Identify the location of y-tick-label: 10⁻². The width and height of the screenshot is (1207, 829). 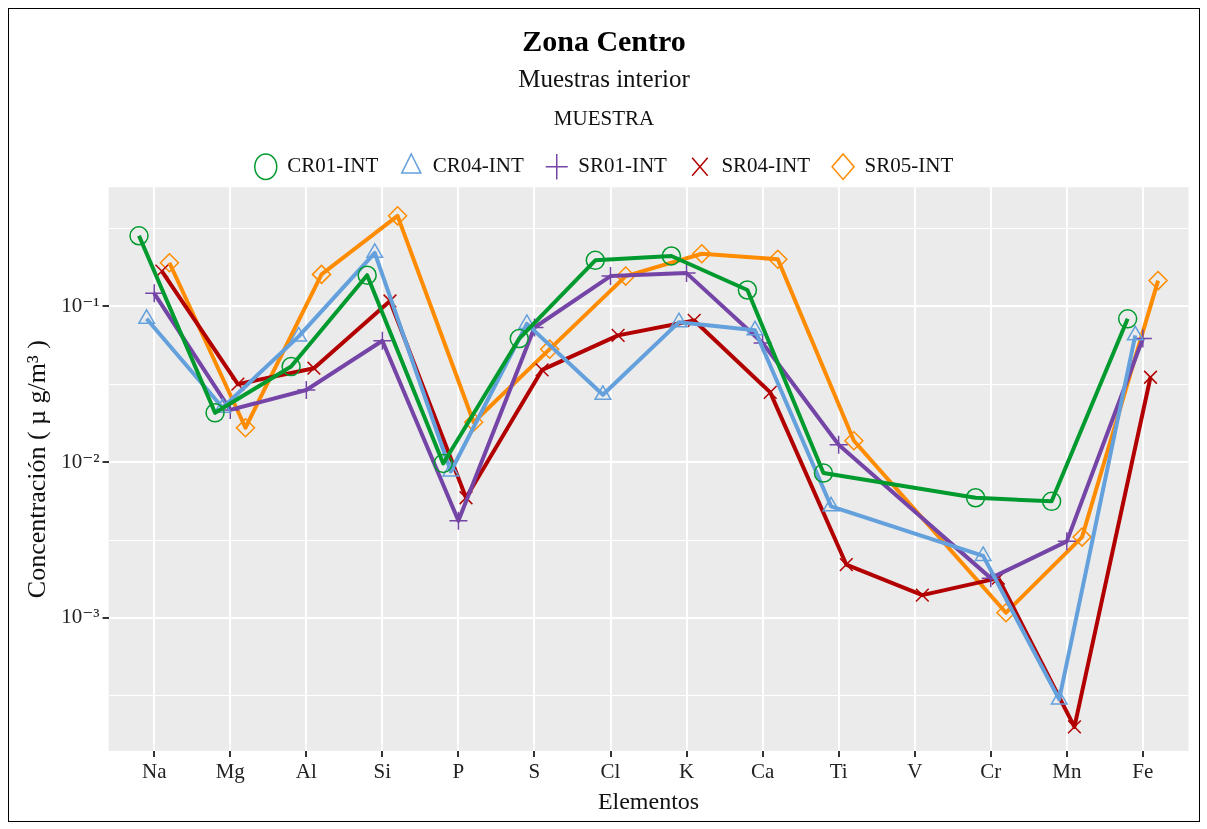
(80, 460).